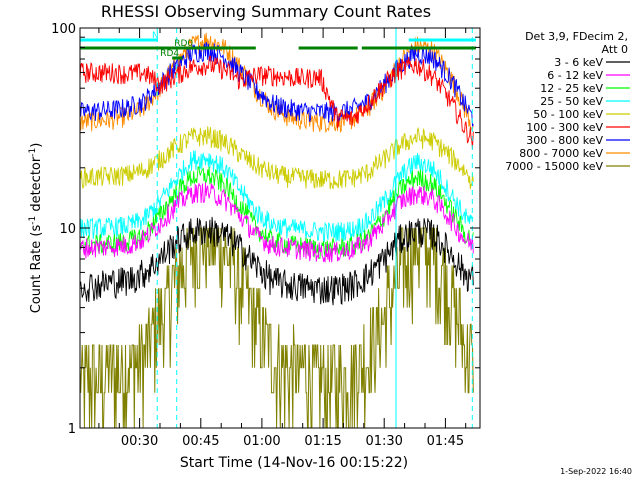  I want to click on series-line-300-800-kev, so click(276, 84).